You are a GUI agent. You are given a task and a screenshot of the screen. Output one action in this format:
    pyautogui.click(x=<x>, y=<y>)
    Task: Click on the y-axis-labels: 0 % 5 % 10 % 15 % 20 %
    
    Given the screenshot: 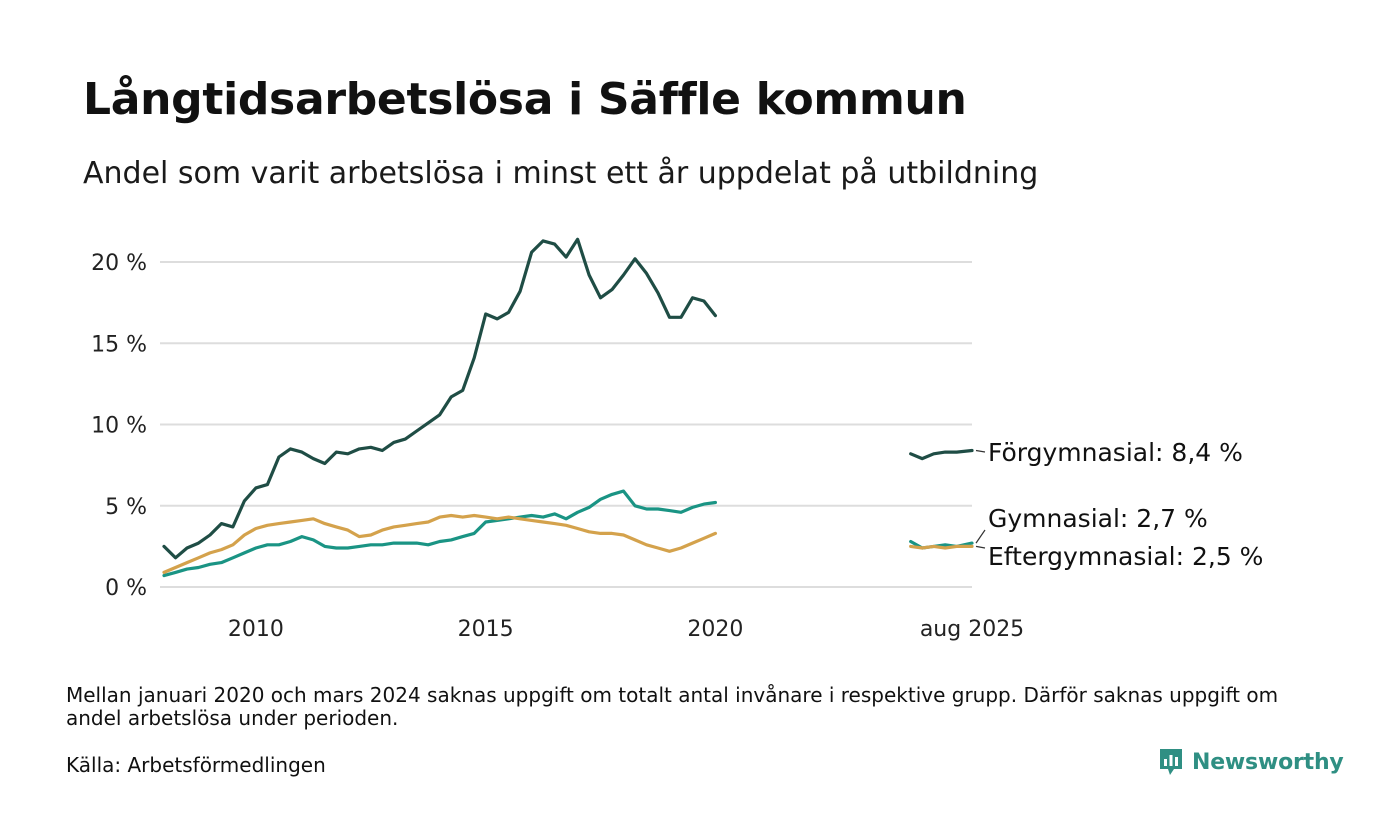 What is the action you would take?
    pyautogui.click(x=119, y=426)
    